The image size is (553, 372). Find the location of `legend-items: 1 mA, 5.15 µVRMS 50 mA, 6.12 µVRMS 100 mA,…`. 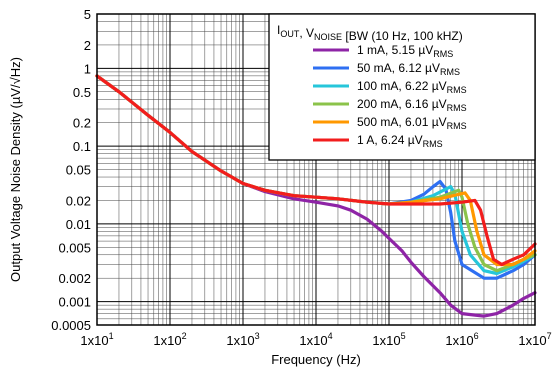

legend-items: 1 mA, 5.15 µVRMS 50 mA, 6.12 µVRMS 100 mA,… is located at coordinates (390, 96).